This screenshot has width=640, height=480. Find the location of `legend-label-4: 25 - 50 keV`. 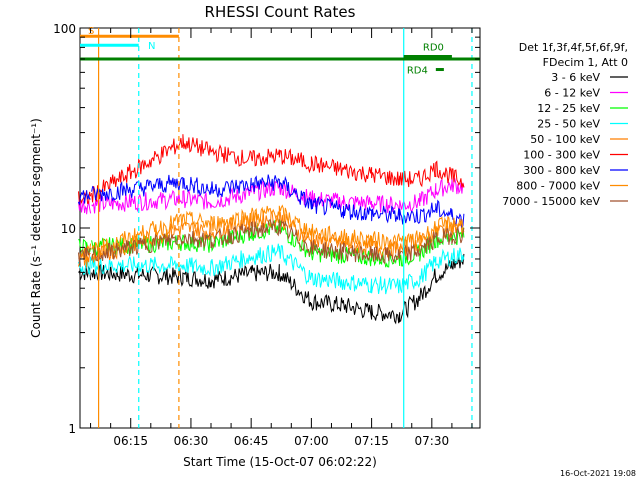

legend-label-4: 25 - 50 keV is located at coordinates (568, 124).